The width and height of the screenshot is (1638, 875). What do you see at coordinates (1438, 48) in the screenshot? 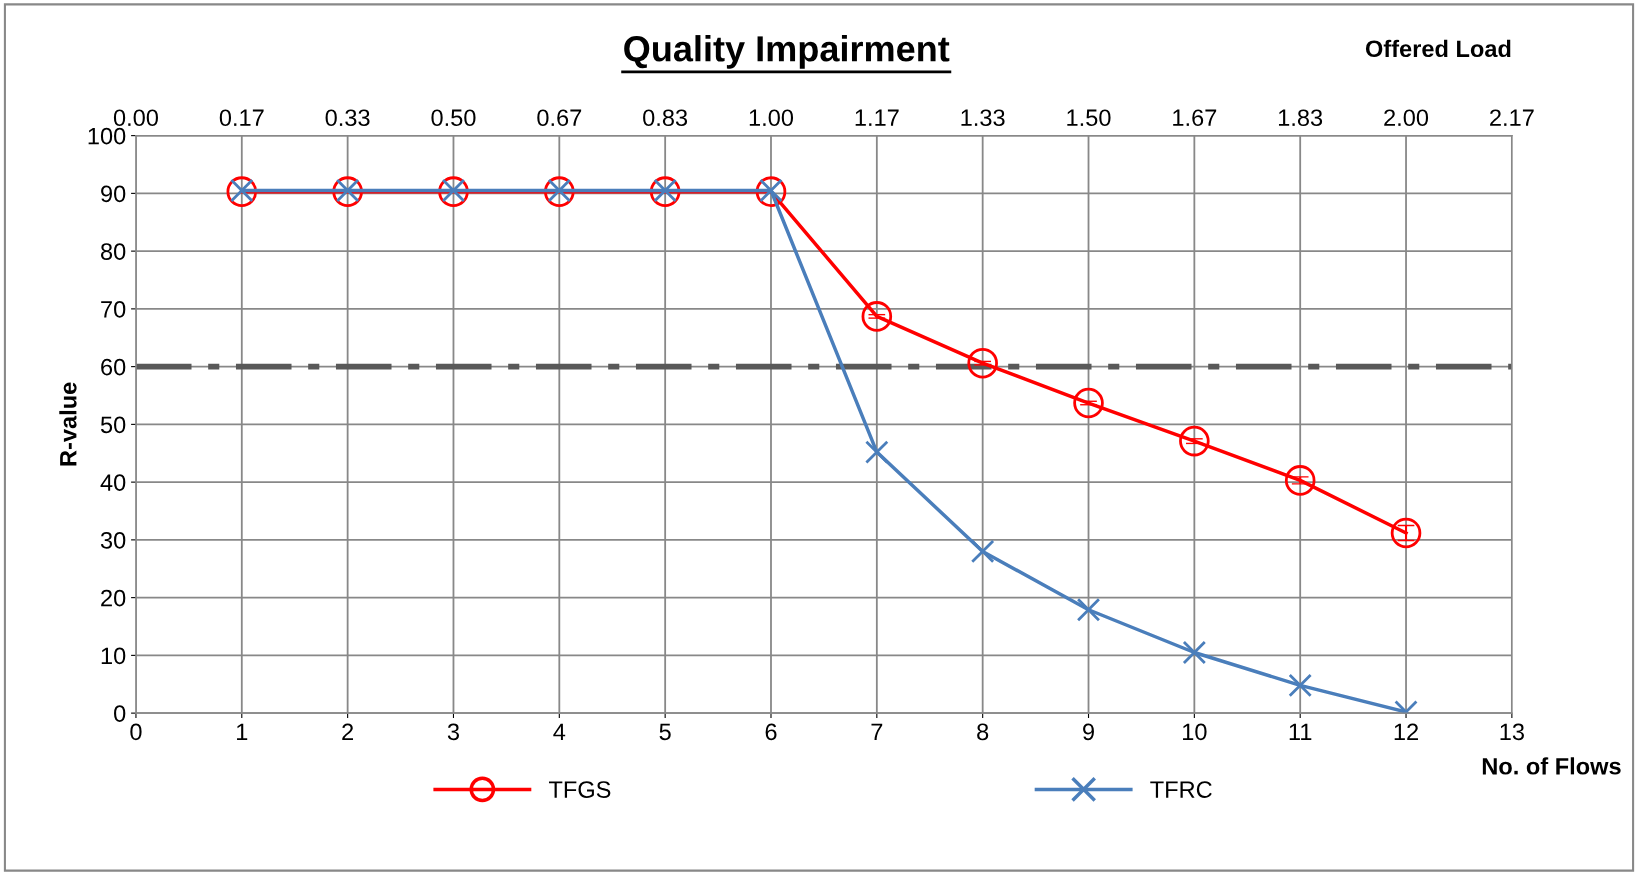
I see `x2-axis-title: Offered Load` at bounding box center [1438, 48].